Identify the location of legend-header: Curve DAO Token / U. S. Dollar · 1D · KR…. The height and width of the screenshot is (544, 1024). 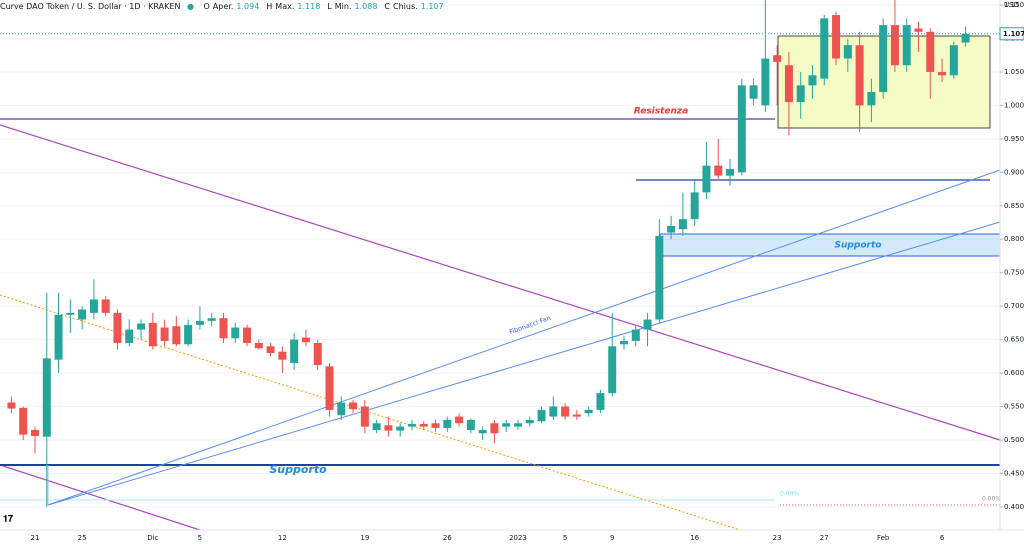
(224, 6).